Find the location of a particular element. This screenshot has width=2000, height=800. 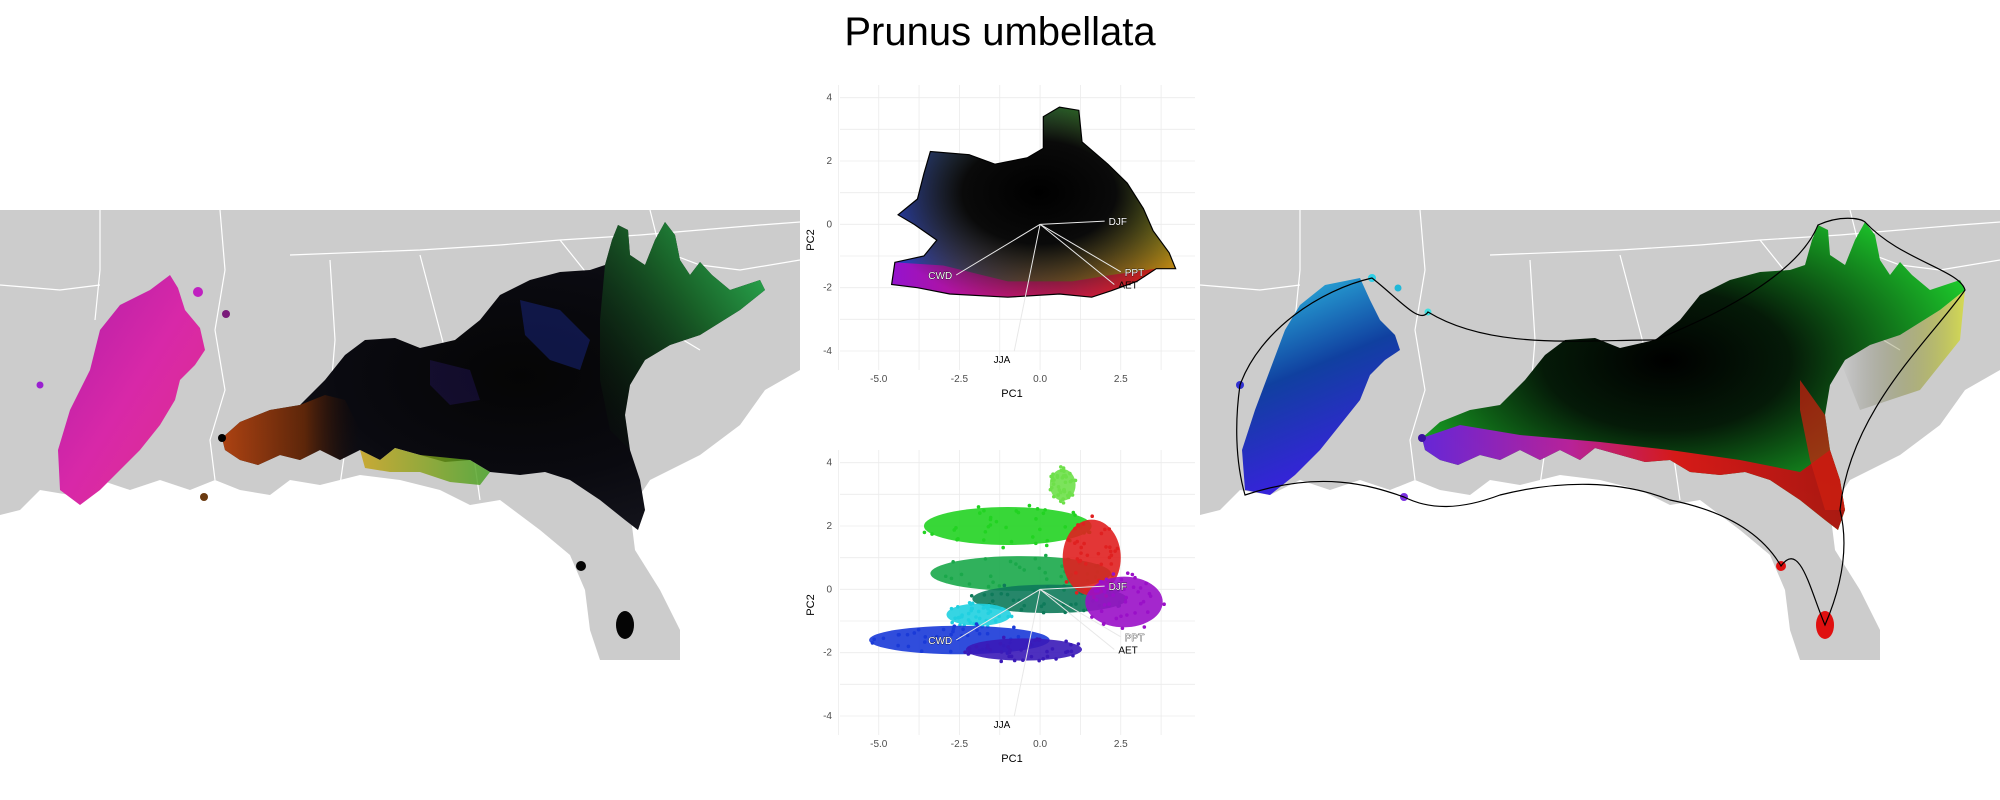

pca-colour-hull is located at coordinates (1033, 202).